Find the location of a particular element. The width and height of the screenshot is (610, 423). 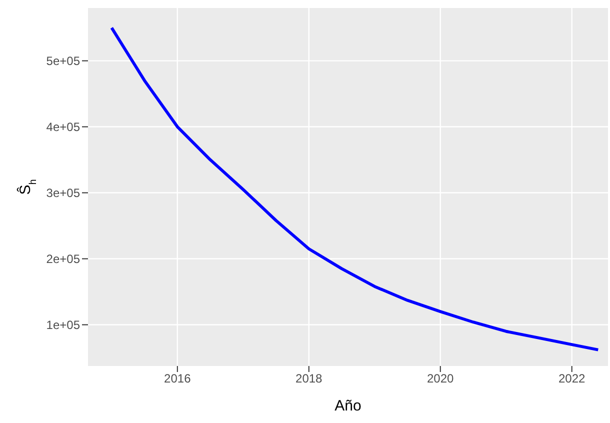

x-tick-label: 2018 is located at coordinates (309, 379).